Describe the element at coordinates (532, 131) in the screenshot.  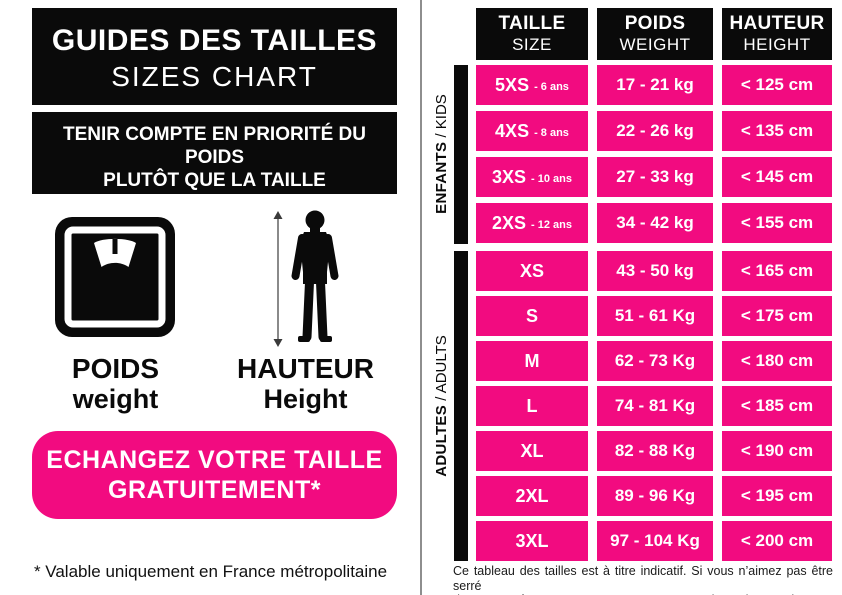
I see `size-cell: 4XS - 8 ans` at that location.